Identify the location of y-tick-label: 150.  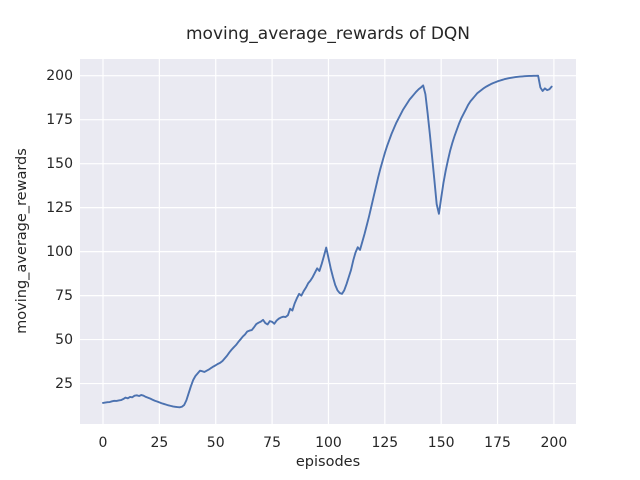
(59, 163).